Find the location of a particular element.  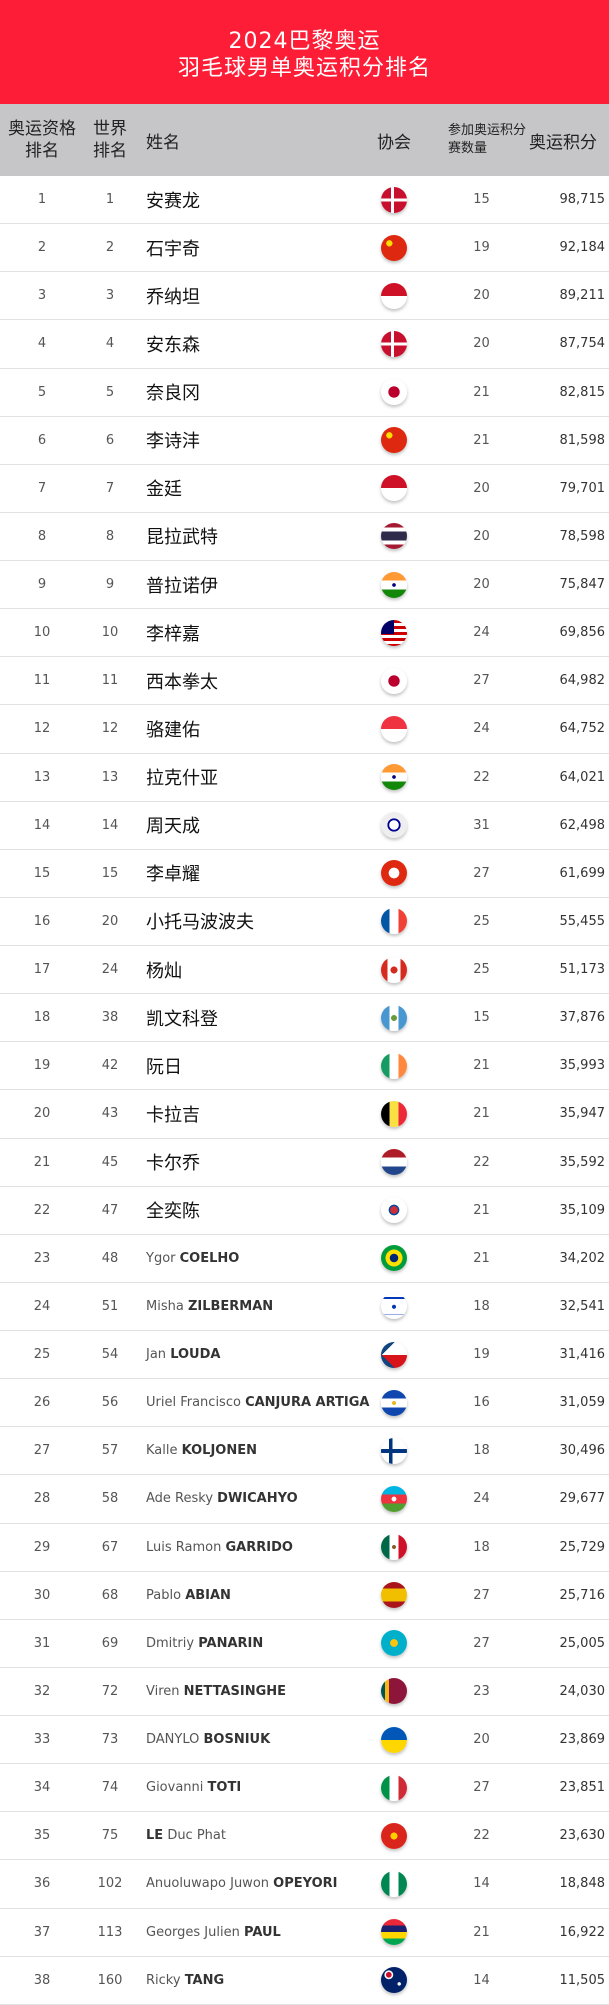

world-rank: 102 is located at coordinates (110, 1884).